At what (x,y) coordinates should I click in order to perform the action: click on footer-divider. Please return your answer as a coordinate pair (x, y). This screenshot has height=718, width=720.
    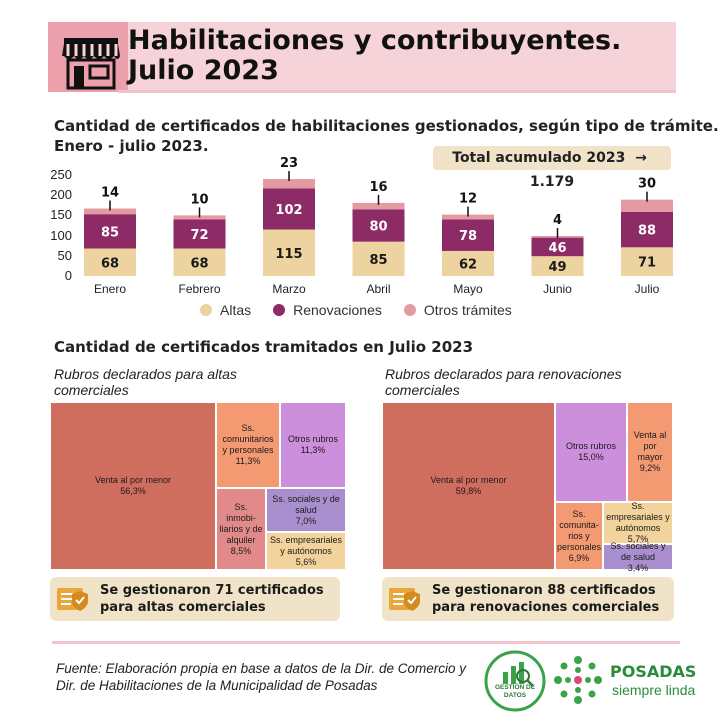
    Looking at the image, I should click on (366, 642).